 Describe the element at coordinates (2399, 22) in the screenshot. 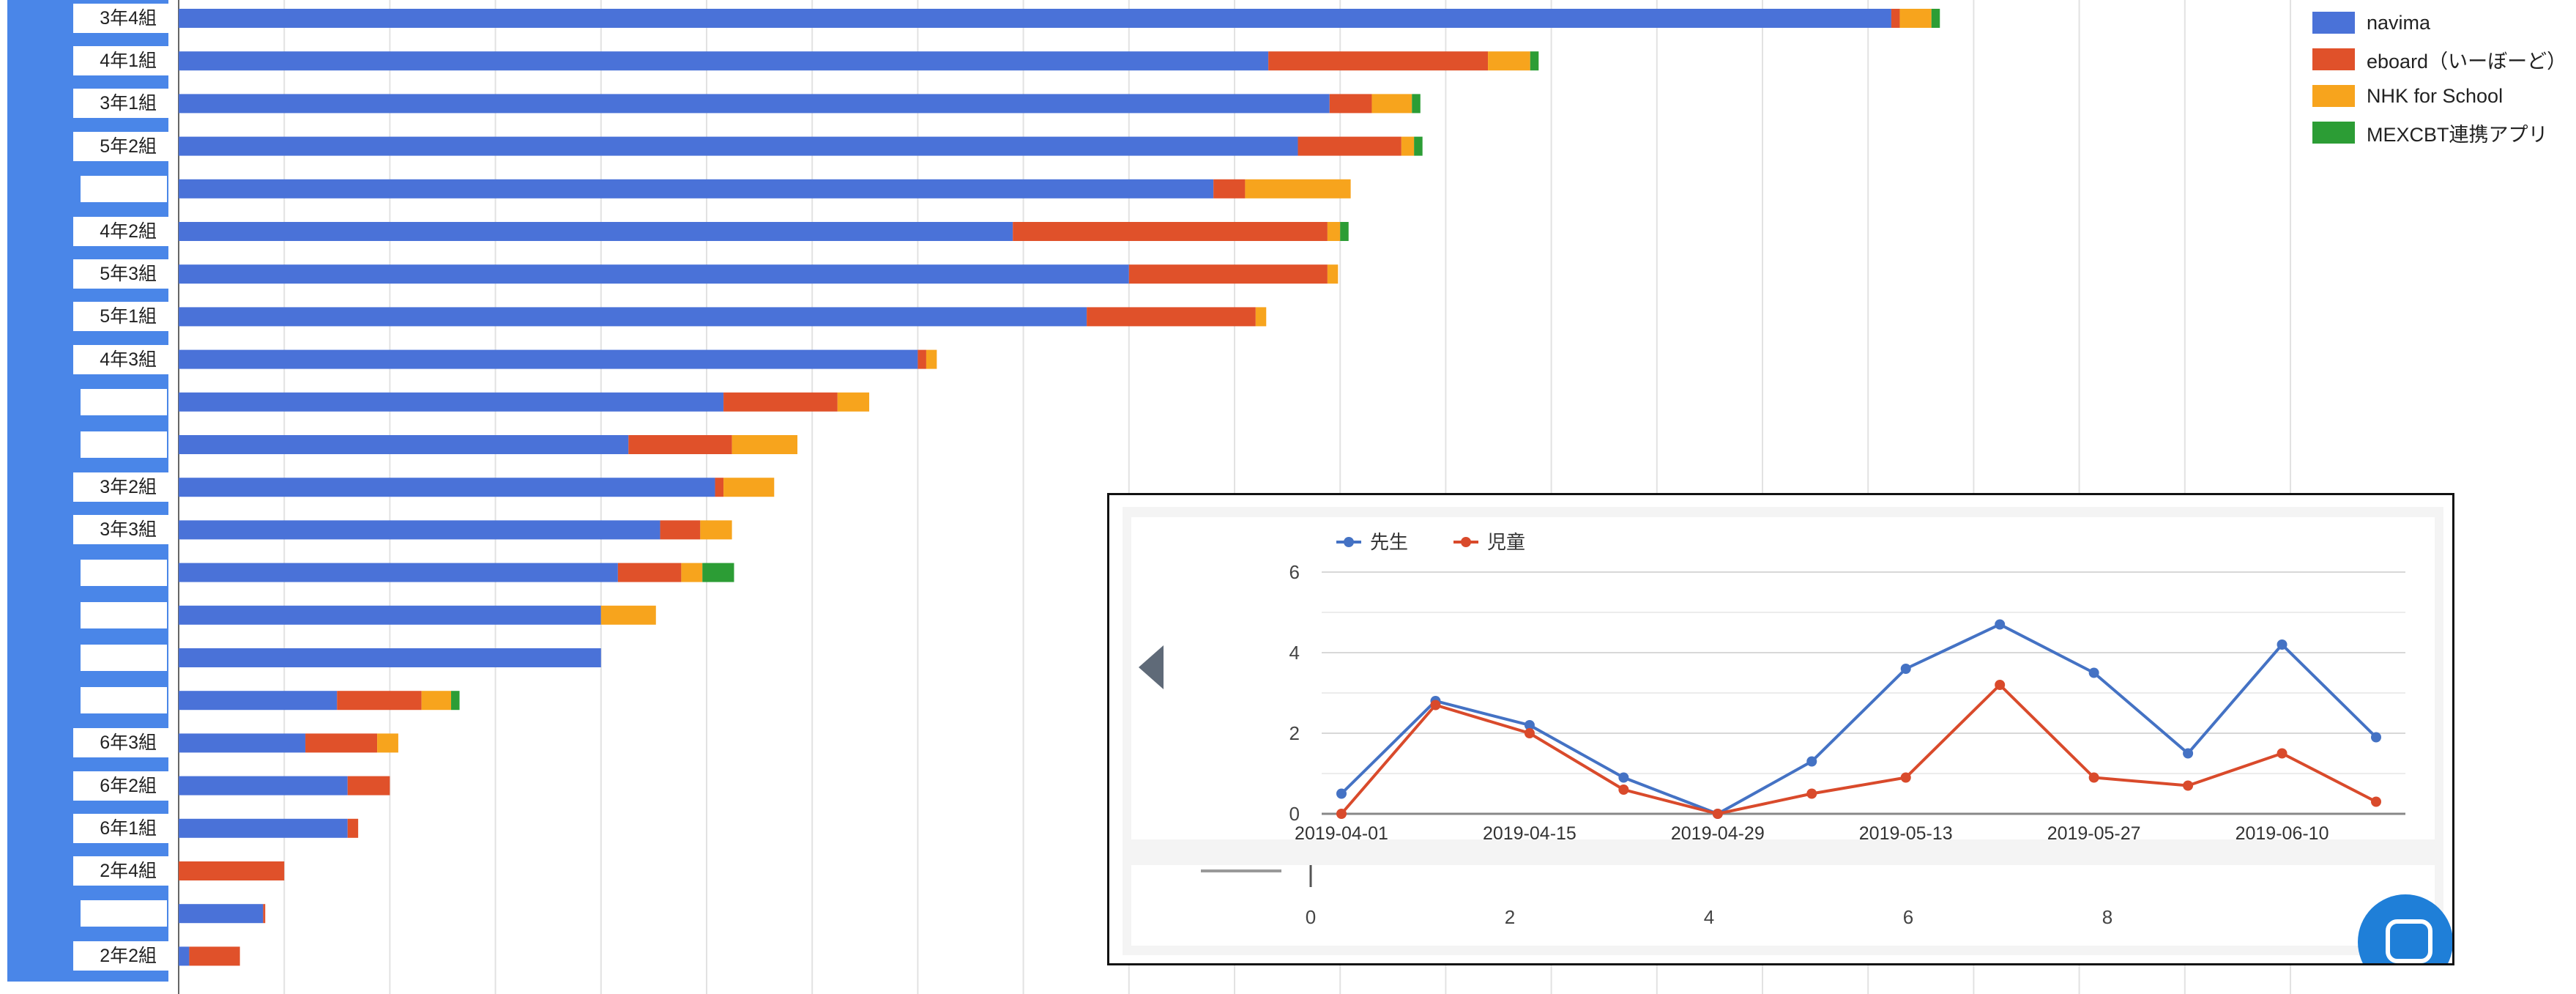

I see `legend-label: navima` at that location.